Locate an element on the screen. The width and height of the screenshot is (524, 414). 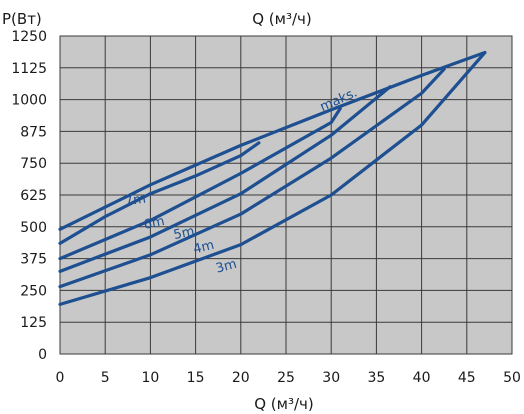
y-tick-label: 875 is located at coordinates (33, 132).